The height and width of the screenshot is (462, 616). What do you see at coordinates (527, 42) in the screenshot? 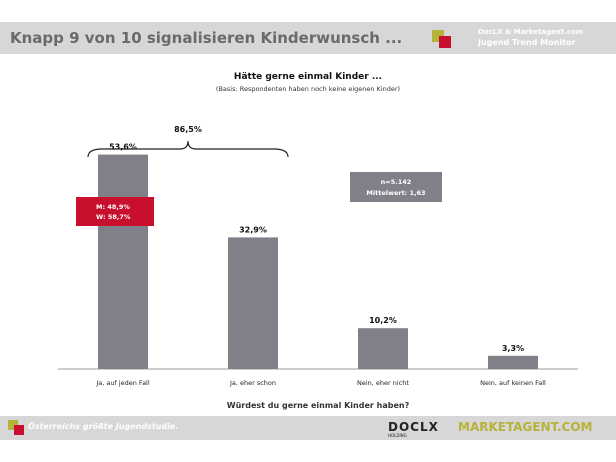
I see `brand-line-2: Jugend Trend Monitor` at bounding box center [527, 42].